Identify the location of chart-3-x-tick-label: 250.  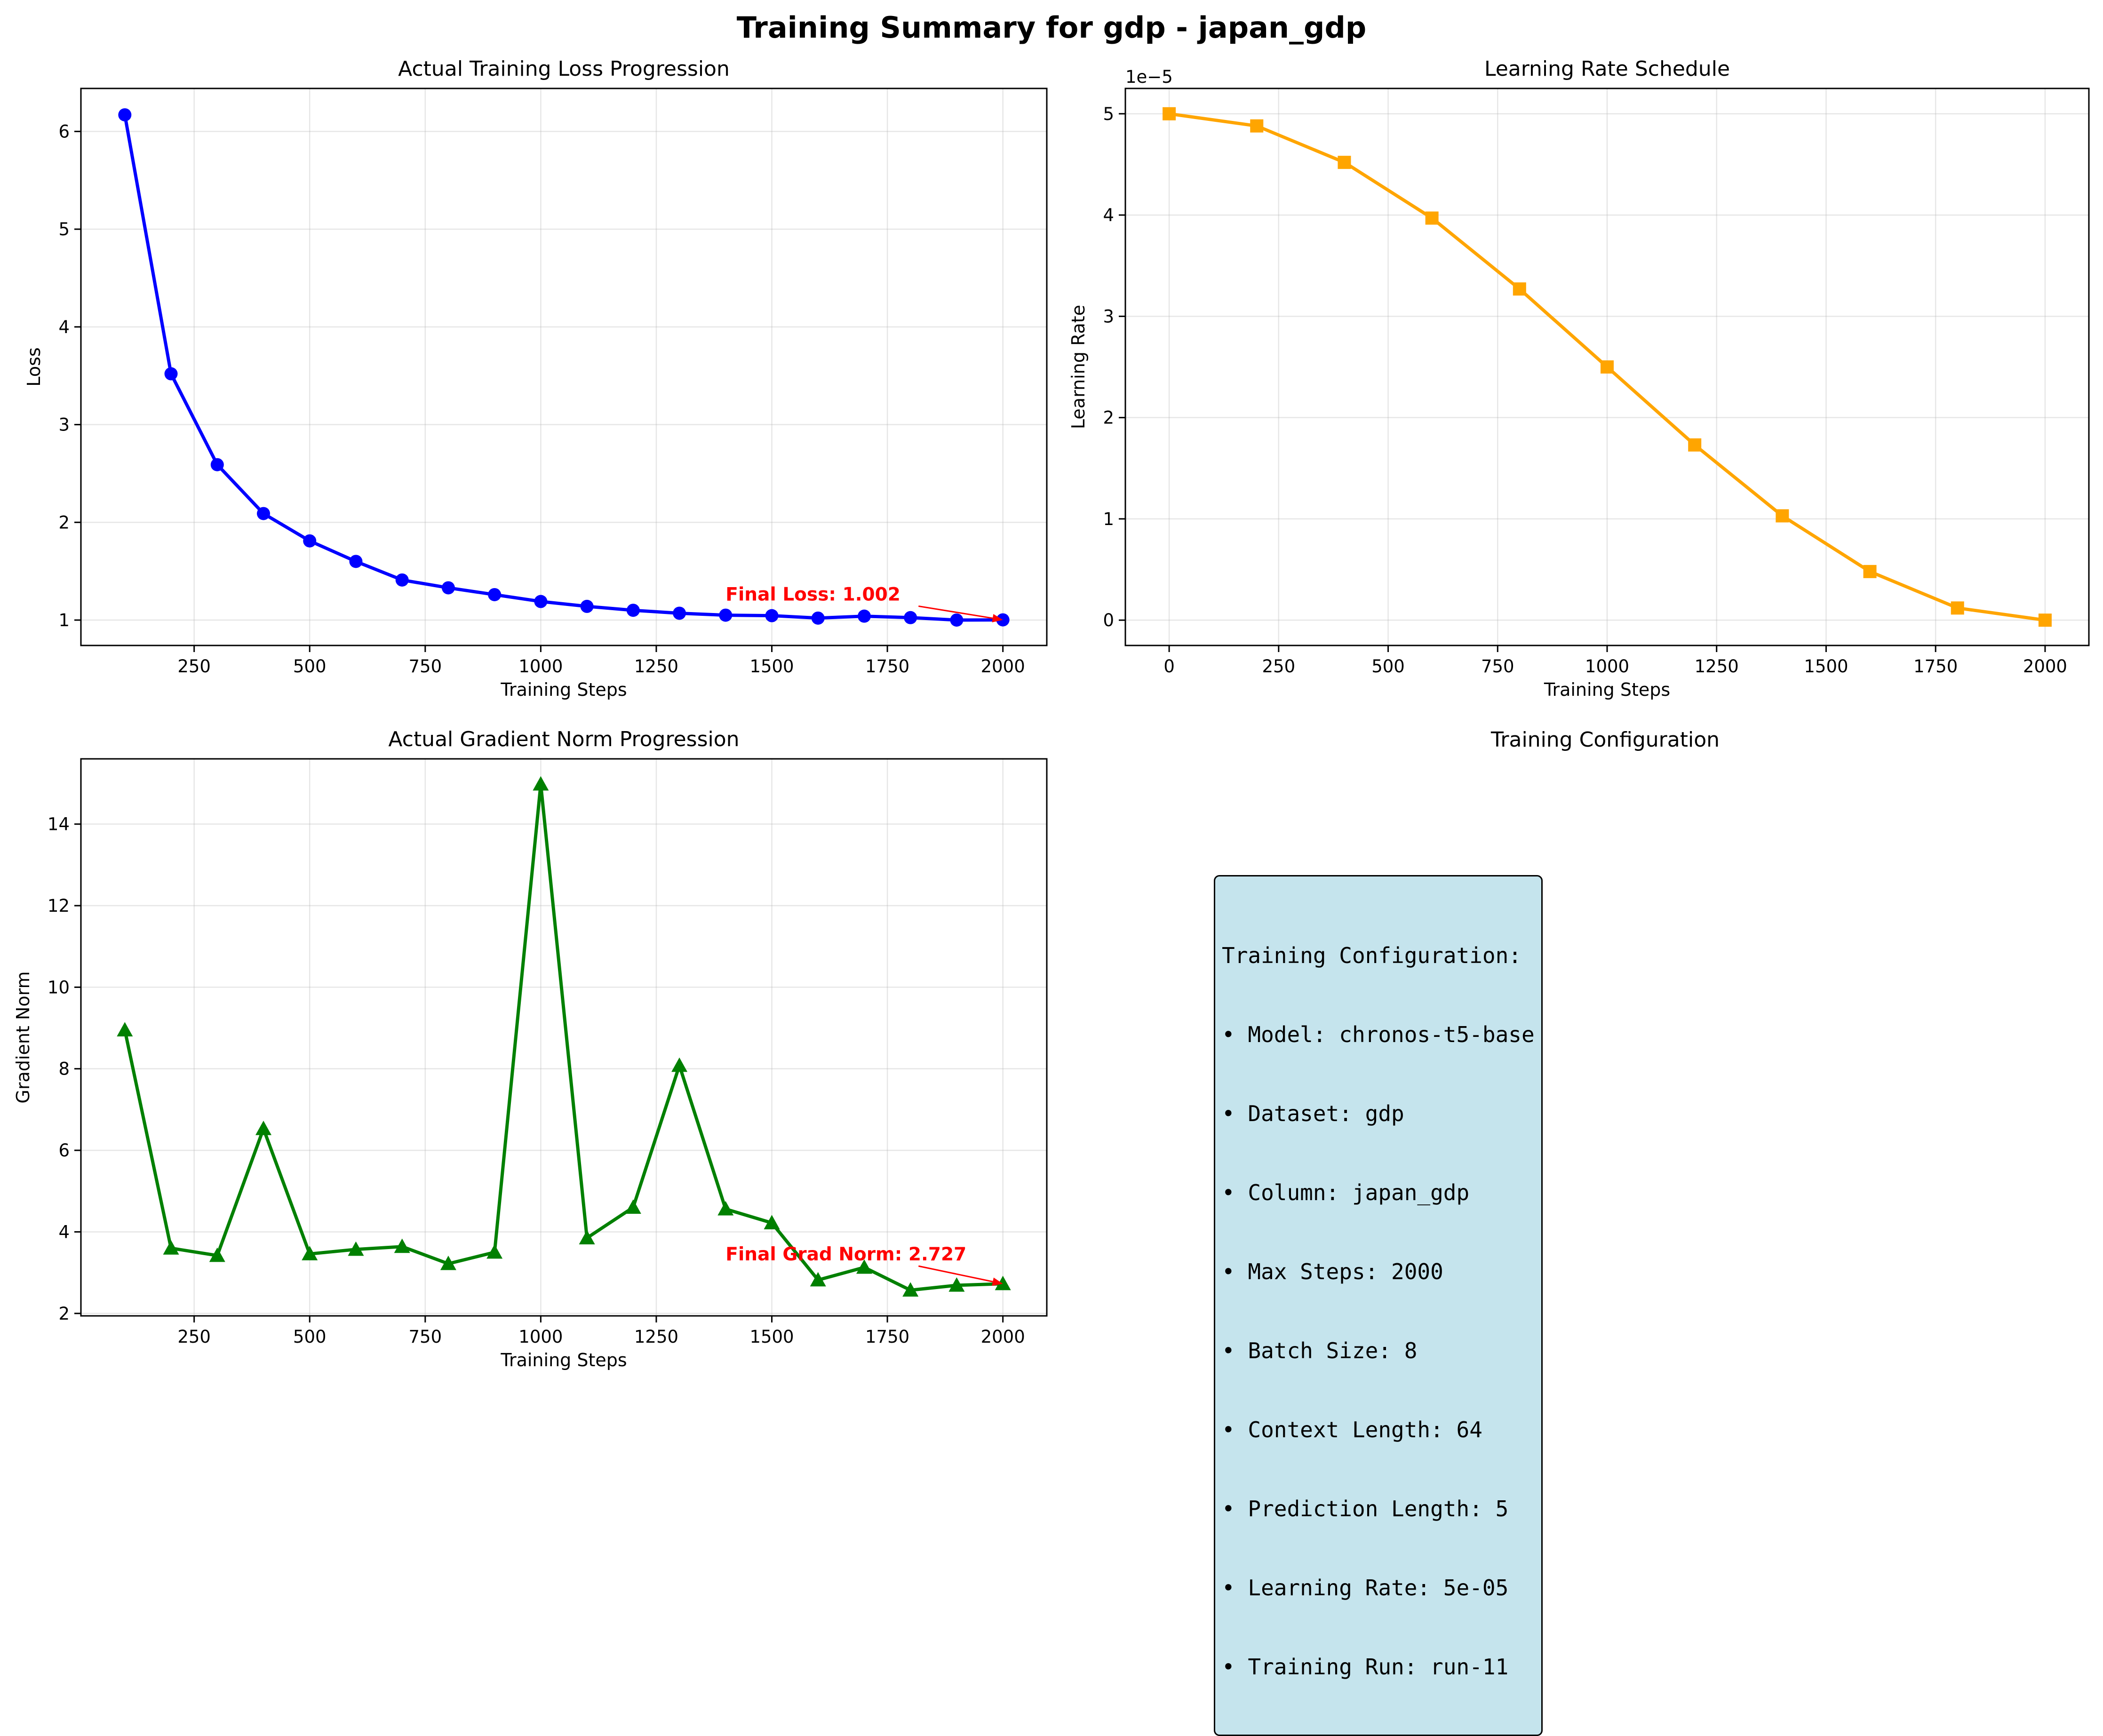
(194, 1337).